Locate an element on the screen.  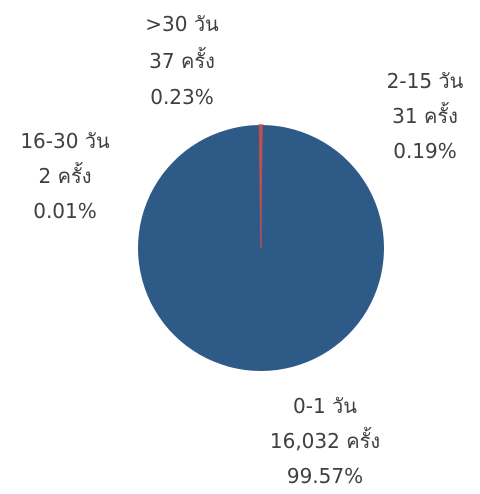
label-count-2-15: 31 ครั้ง is located at coordinates (425, 115).